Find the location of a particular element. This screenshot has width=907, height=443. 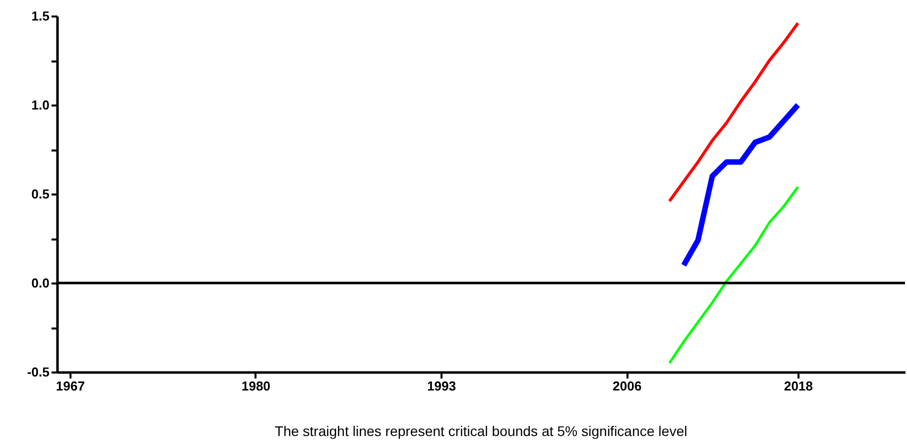

text: The straight lines represent critical bounds at 5% significance level is located at coordinates (481, 431).